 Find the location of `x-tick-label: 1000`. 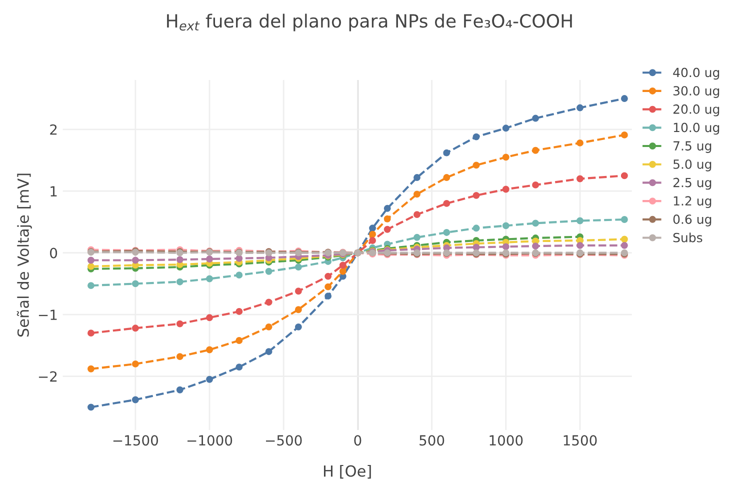

x-tick-label: 1000 is located at coordinates (506, 440).